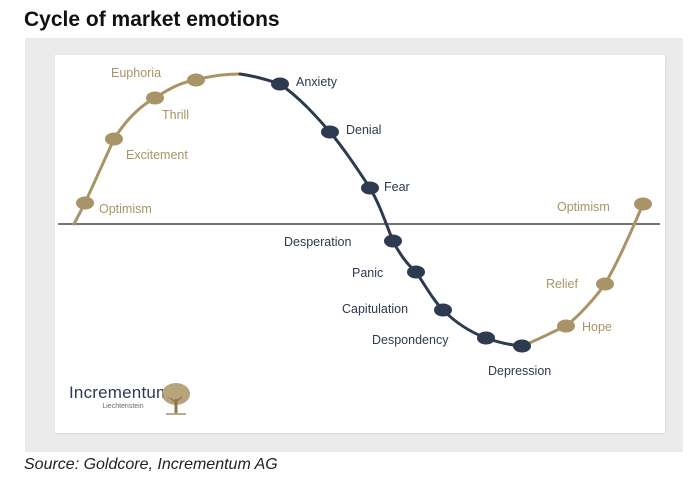  What do you see at coordinates (519, 371) in the screenshot?
I see `label-depression: Depression` at bounding box center [519, 371].